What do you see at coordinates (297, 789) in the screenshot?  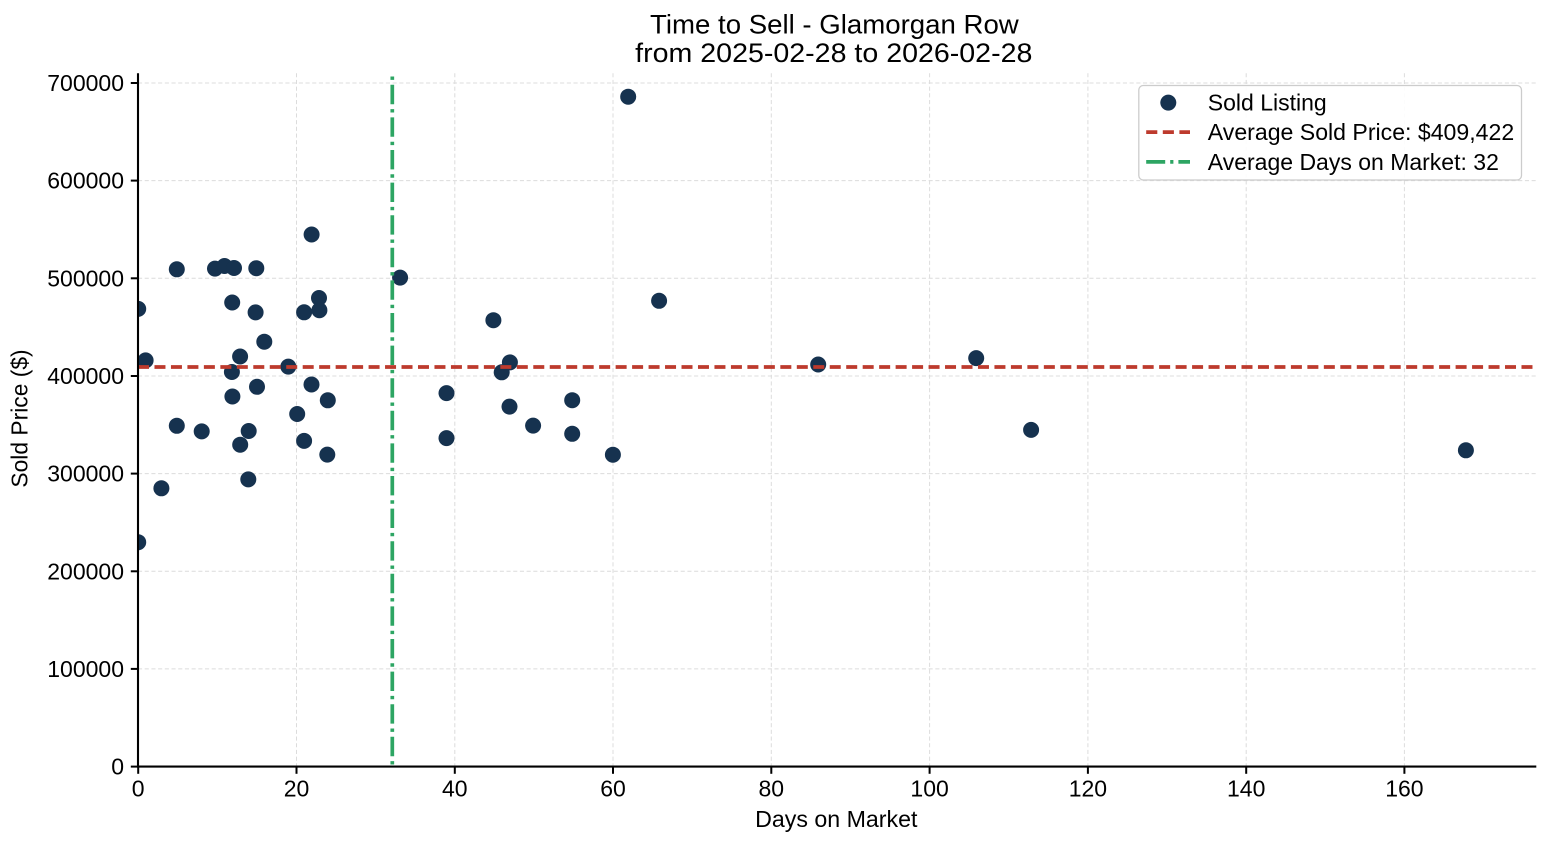 I see `svg-text: 20` at bounding box center [297, 789].